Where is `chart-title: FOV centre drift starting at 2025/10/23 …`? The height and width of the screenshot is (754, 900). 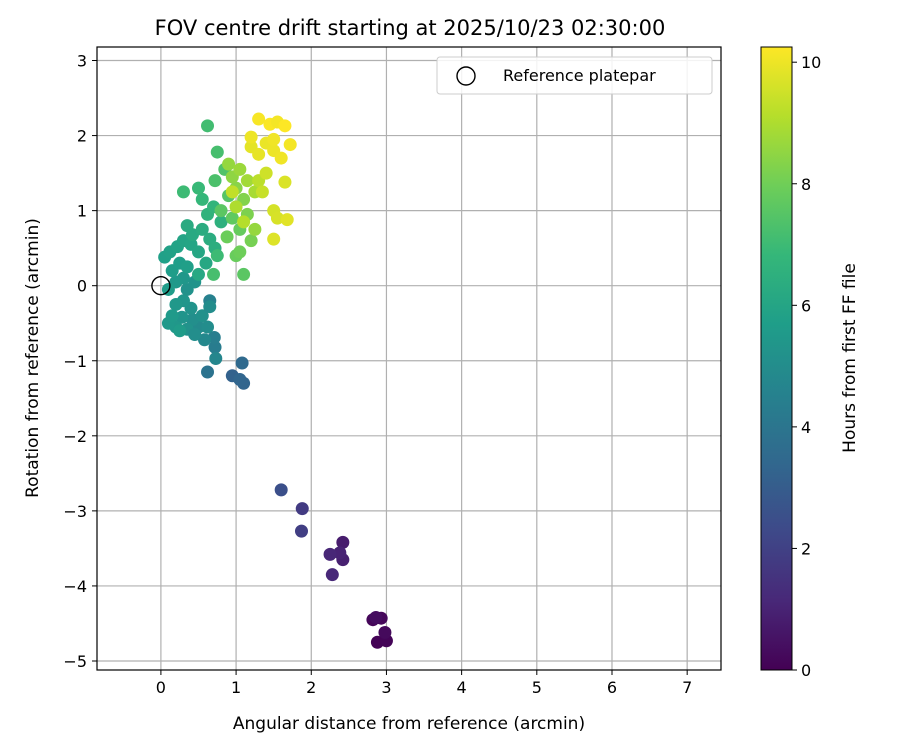 chart-title: FOV centre drift starting at 2025/10/23 … is located at coordinates (410, 28).